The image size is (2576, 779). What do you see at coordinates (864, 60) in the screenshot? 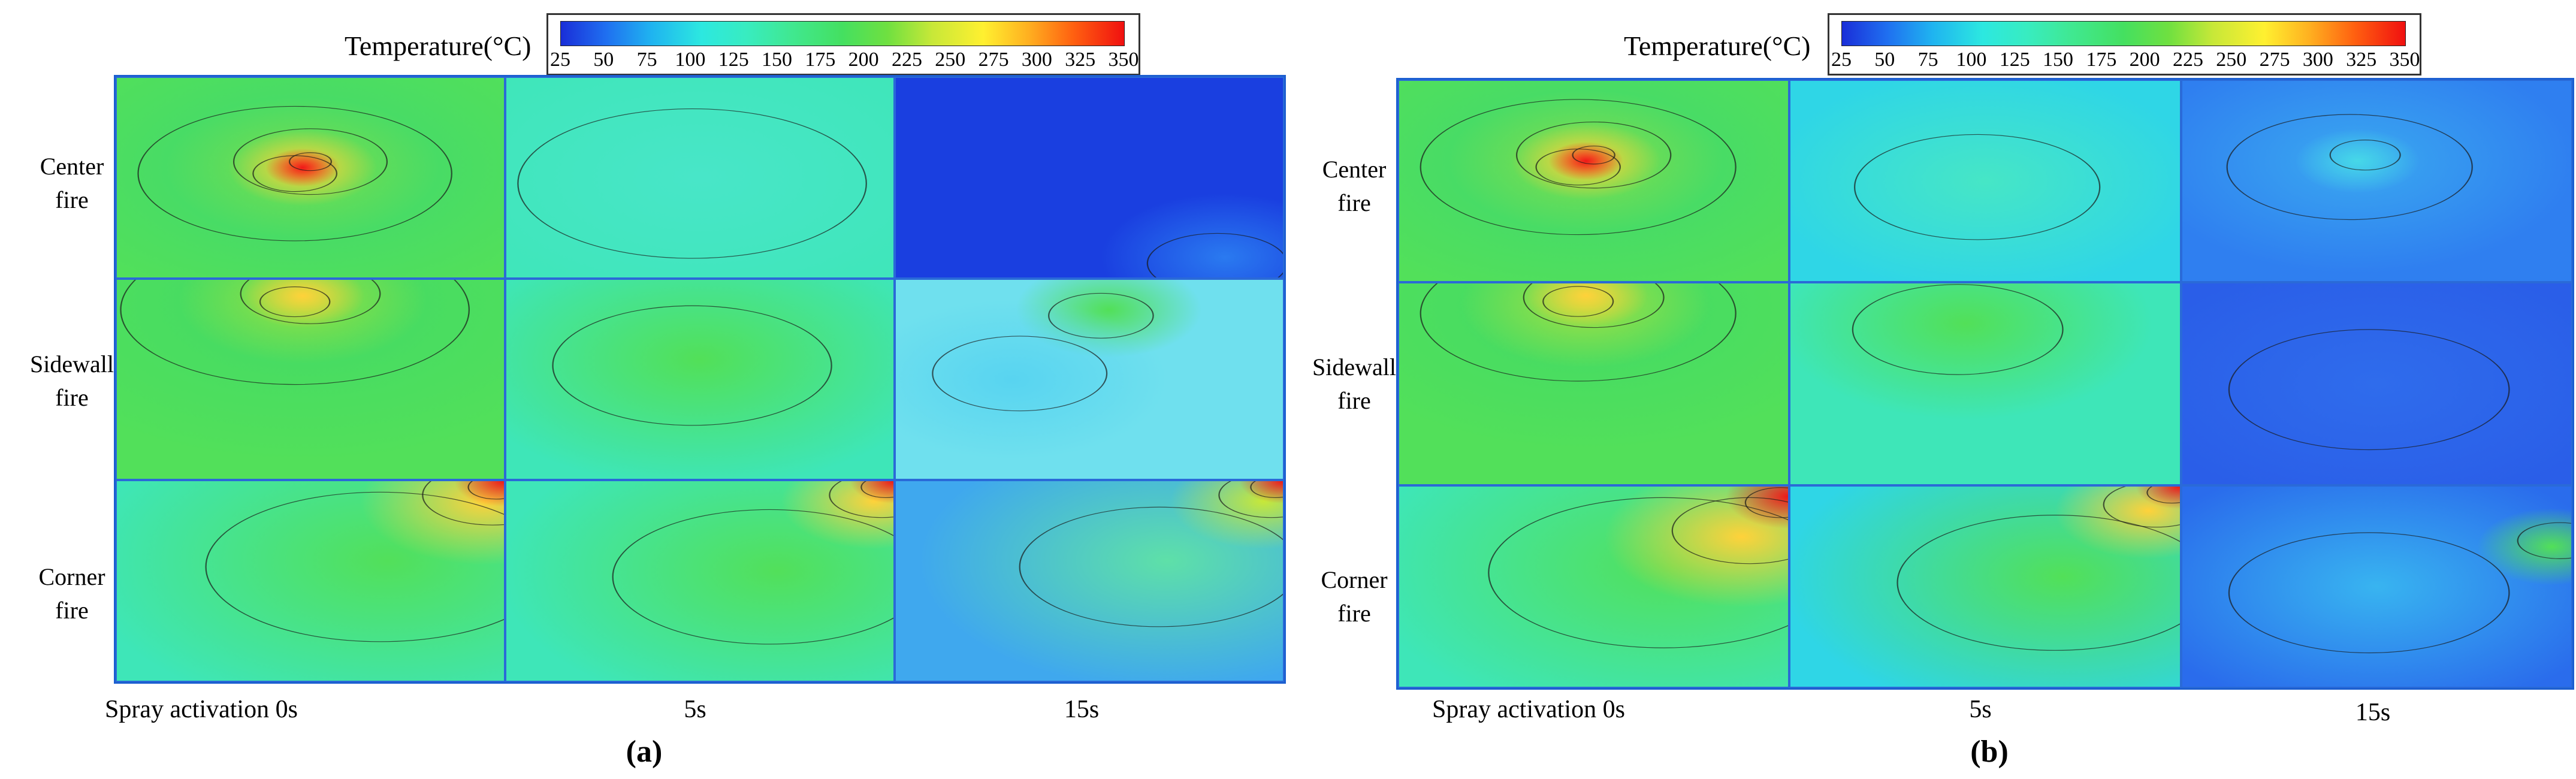
I see `colorbar-tick-label: 200` at bounding box center [864, 60].